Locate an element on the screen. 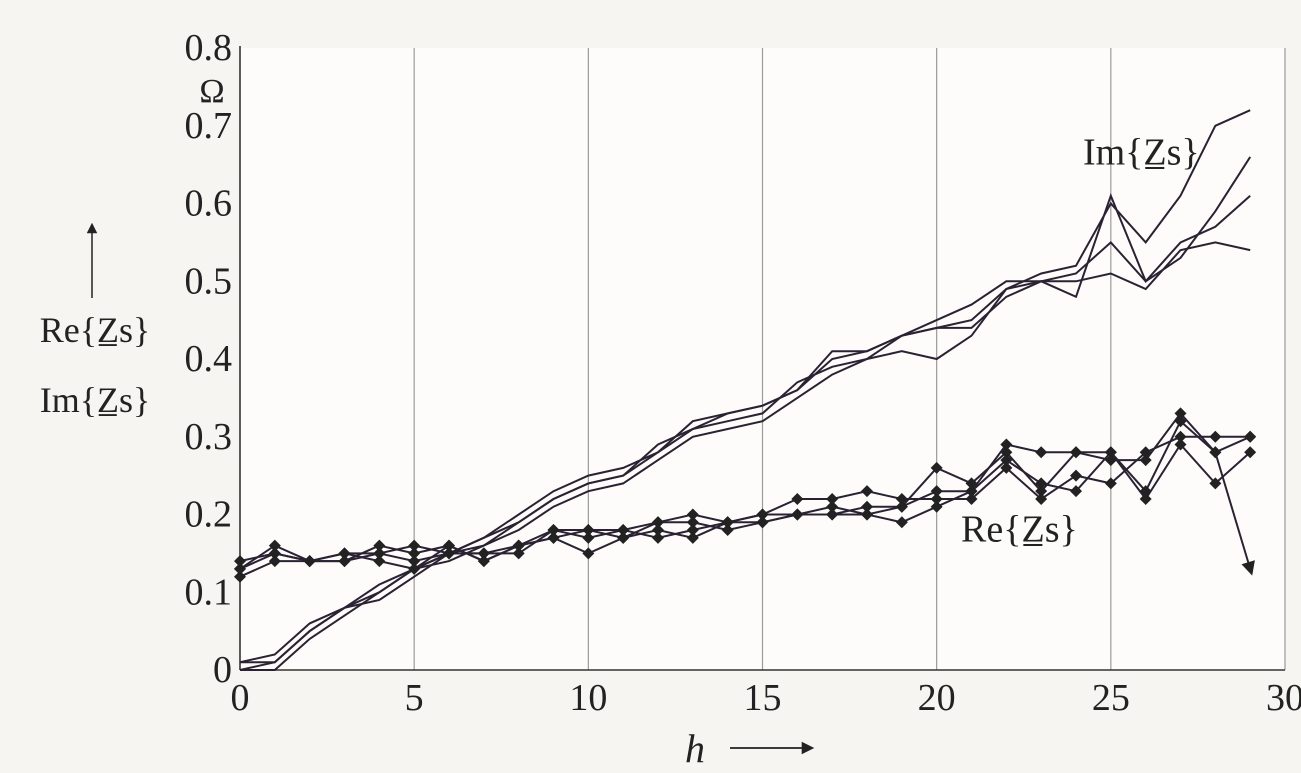 The width and height of the screenshot is (1301, 773). y-axis-label: Re{Z̲s} is located at coordinates (95, 330).